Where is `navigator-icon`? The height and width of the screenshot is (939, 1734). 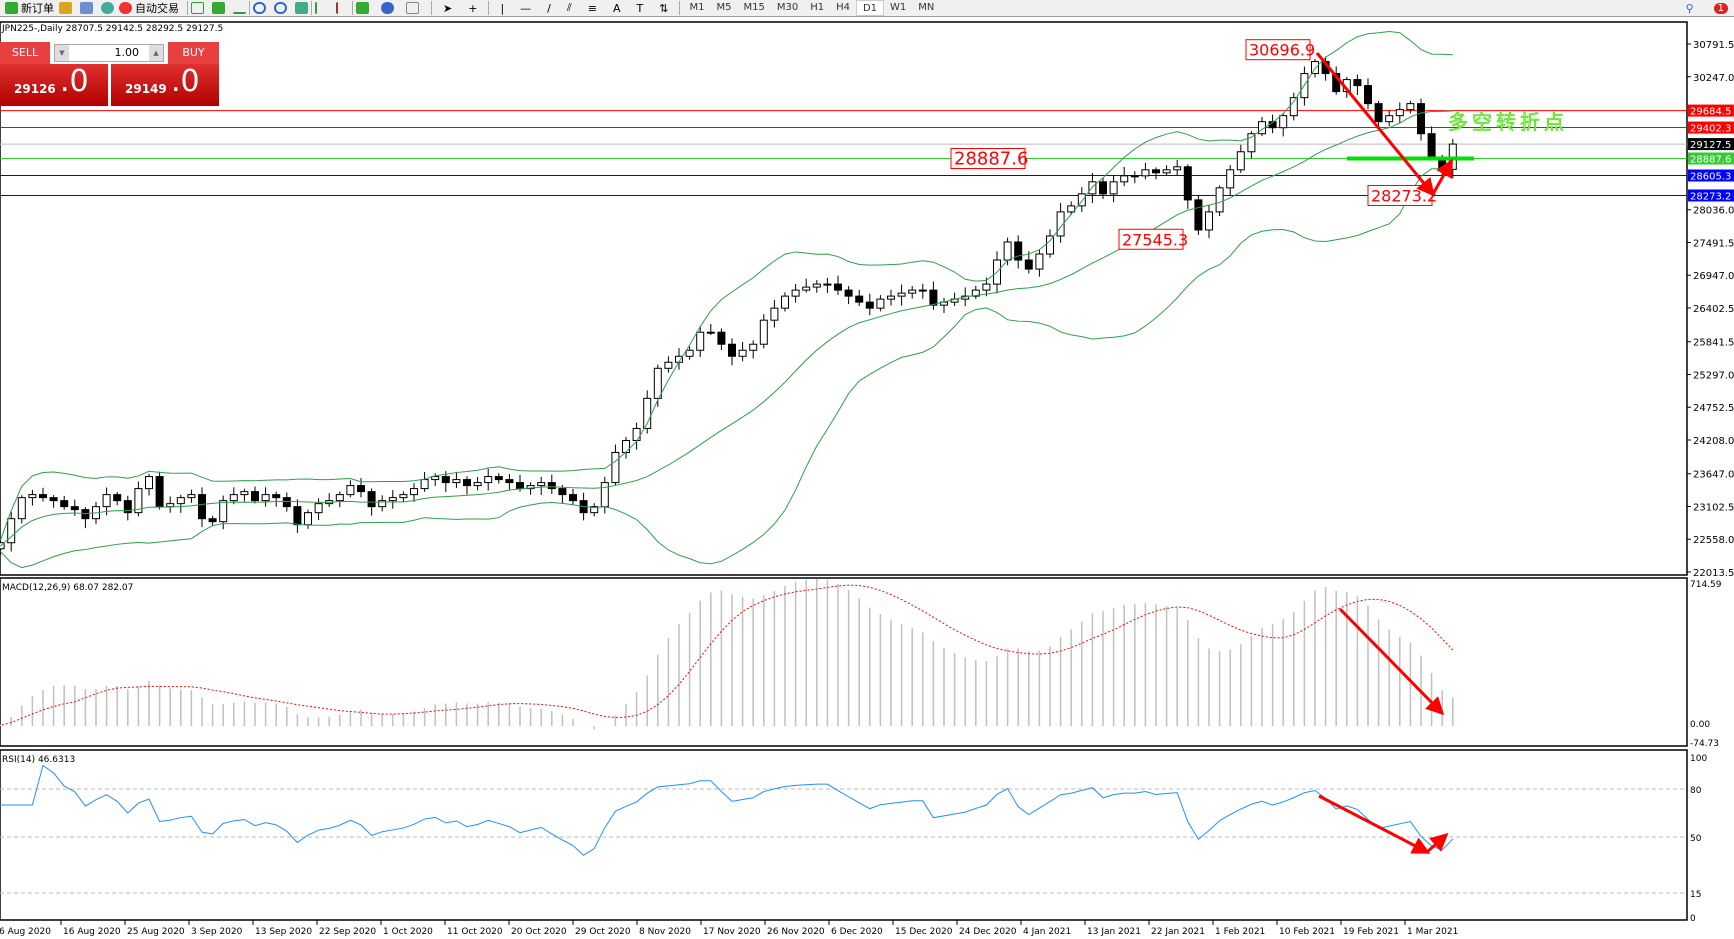 navigator-icon is located at coordinates (86, 8).